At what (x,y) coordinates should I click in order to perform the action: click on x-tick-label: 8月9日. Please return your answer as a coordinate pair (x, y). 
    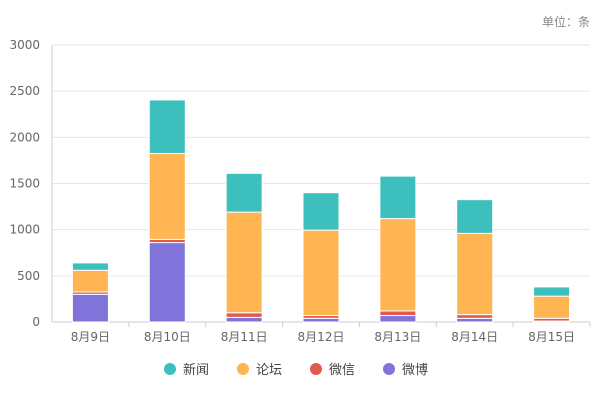
    Looking at the image, I should click on (90, 337).